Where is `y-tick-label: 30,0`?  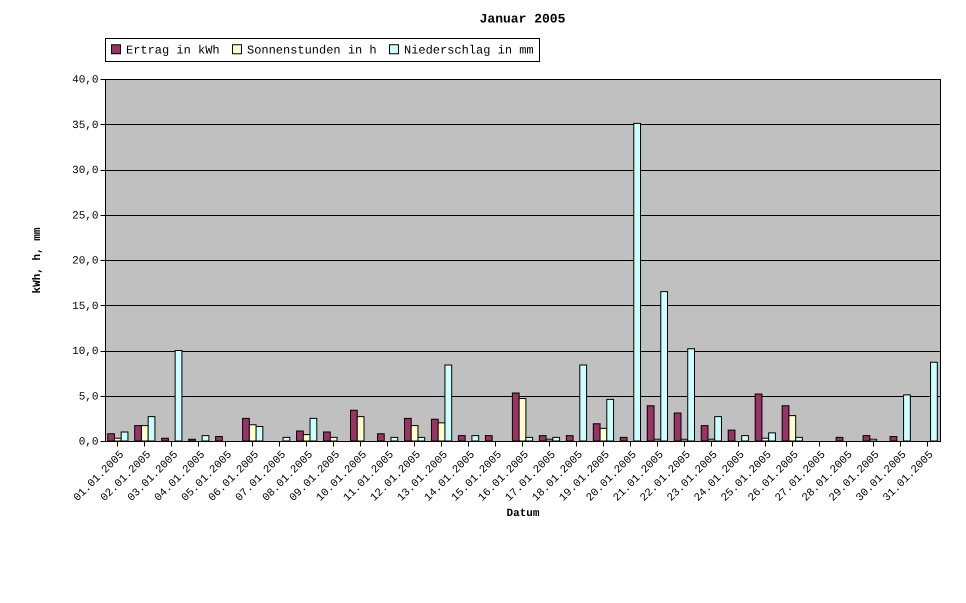 y-tick-label: 30,0 is located at coordinates (85, 171).